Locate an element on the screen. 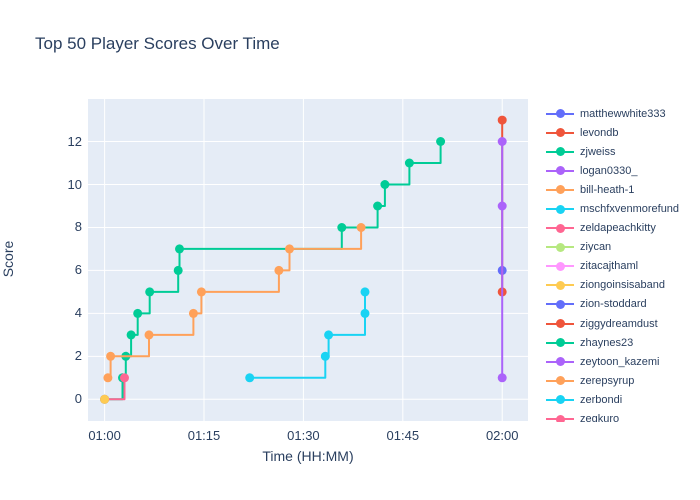  chart-title: Top 50 Player Scores Over Time is located at coordinates (157, 43).